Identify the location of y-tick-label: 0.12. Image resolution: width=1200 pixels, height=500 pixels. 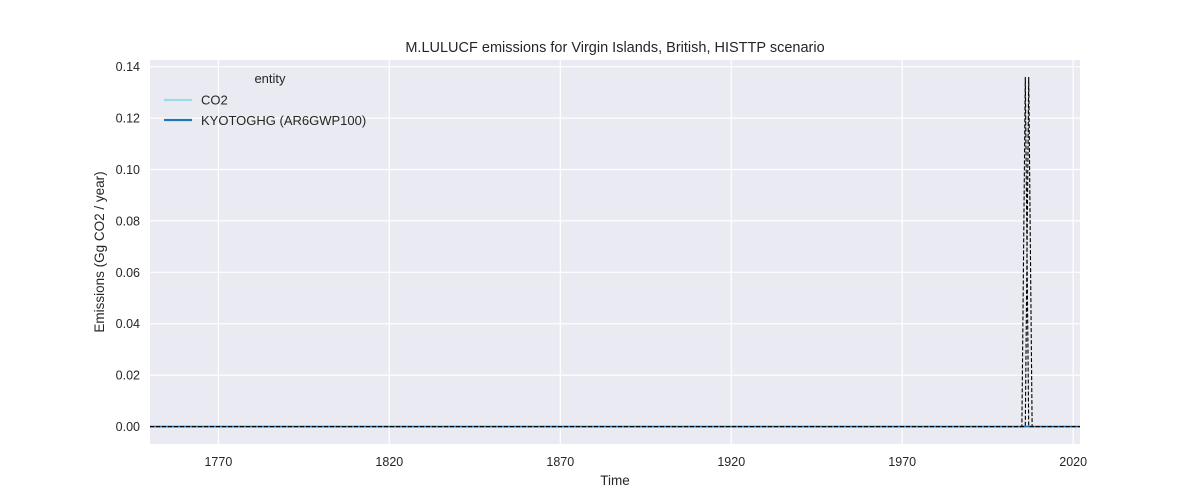
(128, 119).